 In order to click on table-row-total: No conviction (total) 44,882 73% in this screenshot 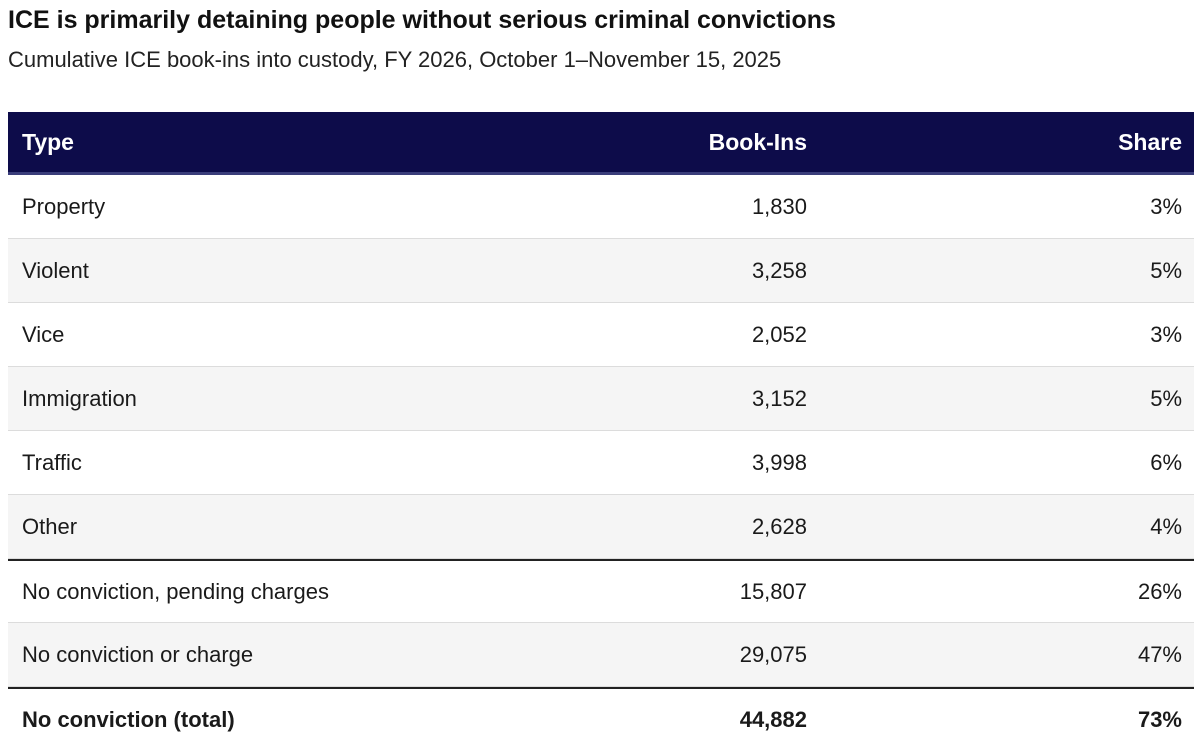, I will do `click(601, 719)`.